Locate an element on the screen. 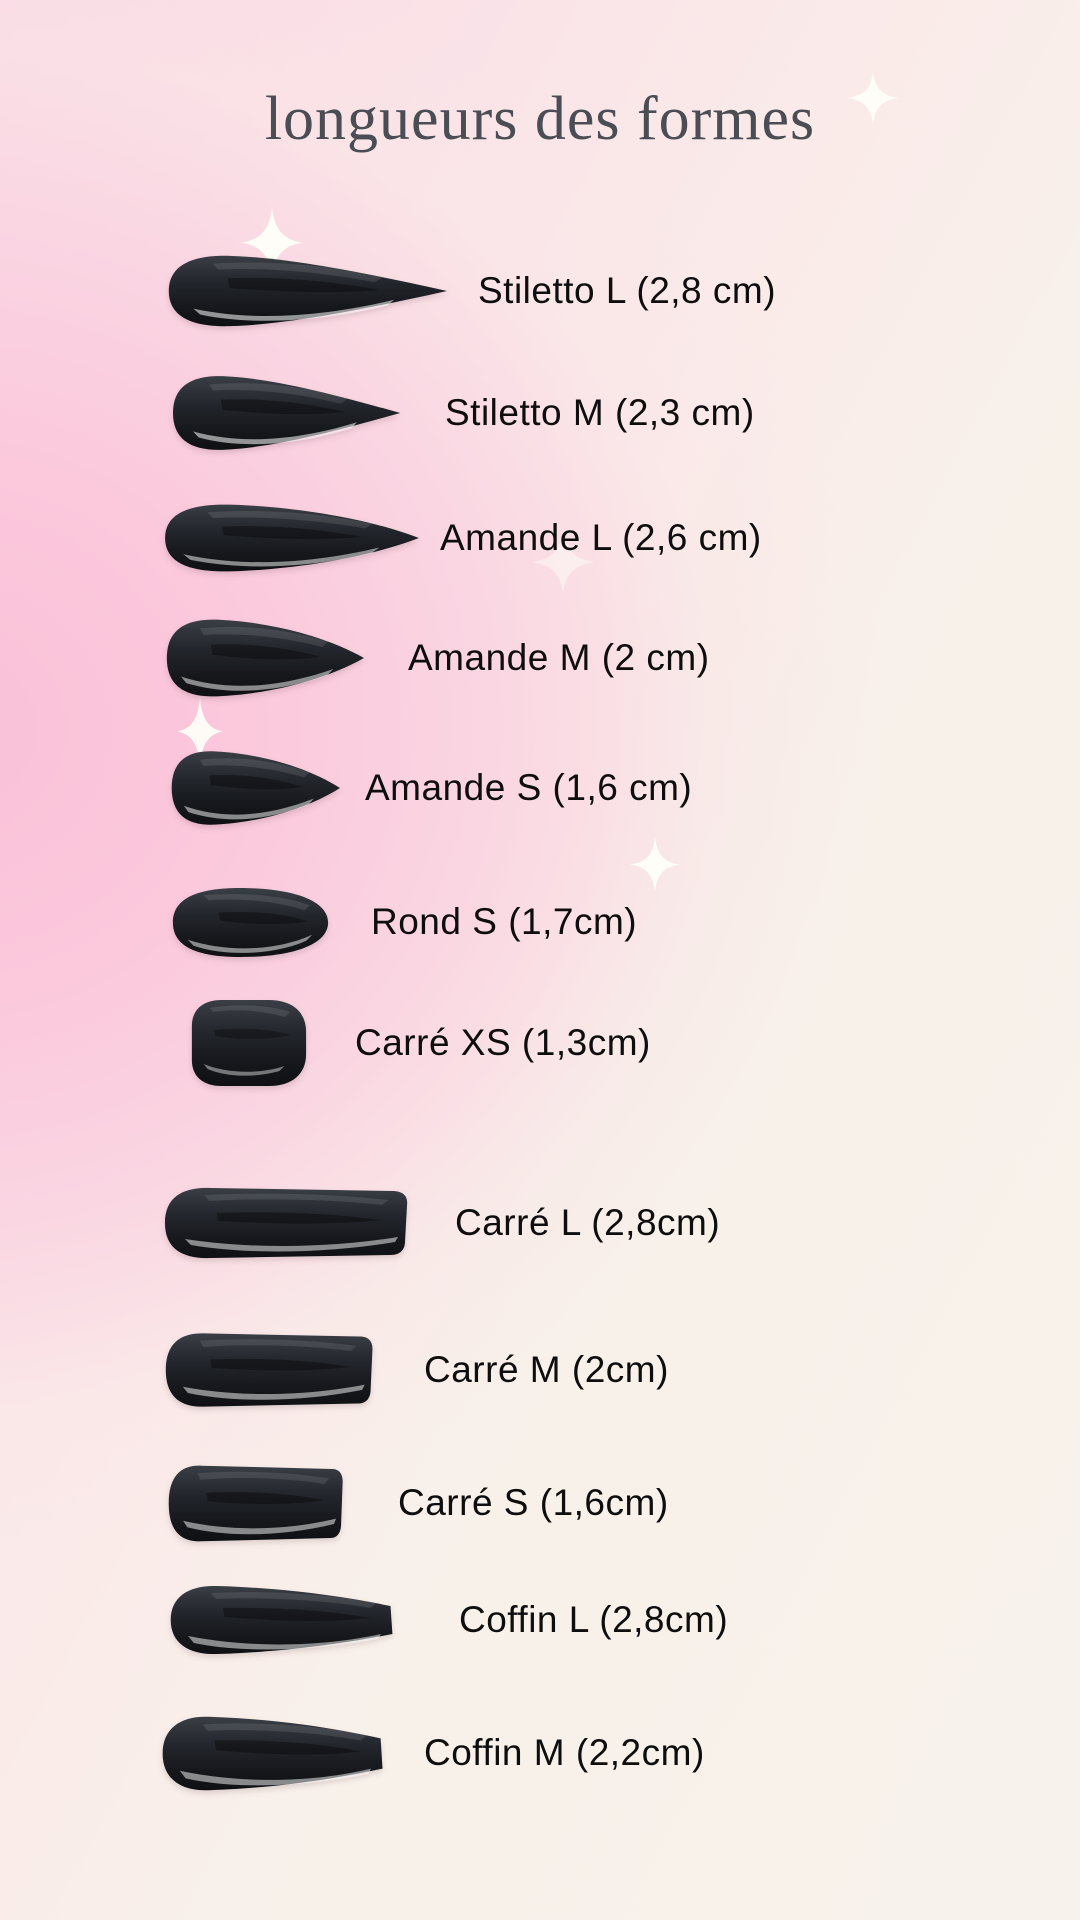 The width and height of the screenshot is (1080, 1920). nail-image-stiletto-m is located at coordinates (287, 413).